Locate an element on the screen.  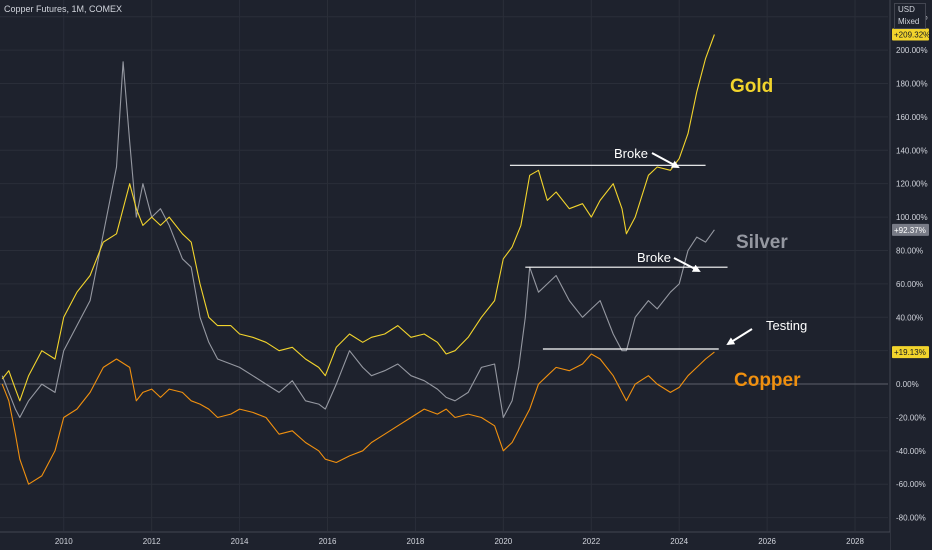
broke-arrow-gold-icon is located at coordinates (665, 160).